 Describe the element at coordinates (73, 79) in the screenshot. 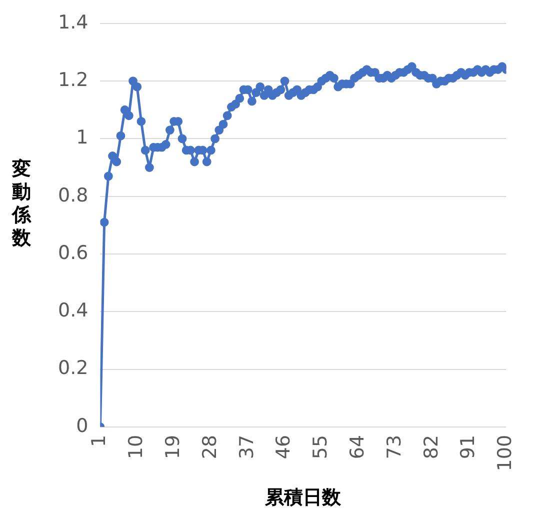

I see `y-tick-label: 1.2` at that location.